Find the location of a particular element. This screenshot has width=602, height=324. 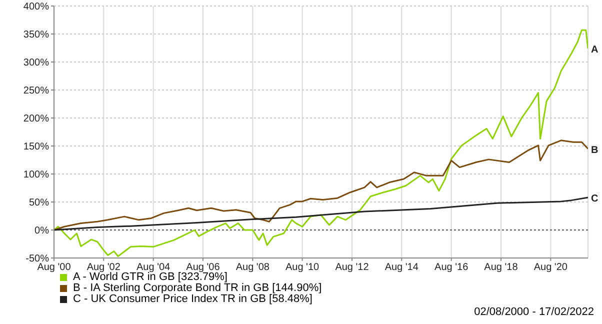

y-tick-label: 100% is located at coordinates (36, 175).